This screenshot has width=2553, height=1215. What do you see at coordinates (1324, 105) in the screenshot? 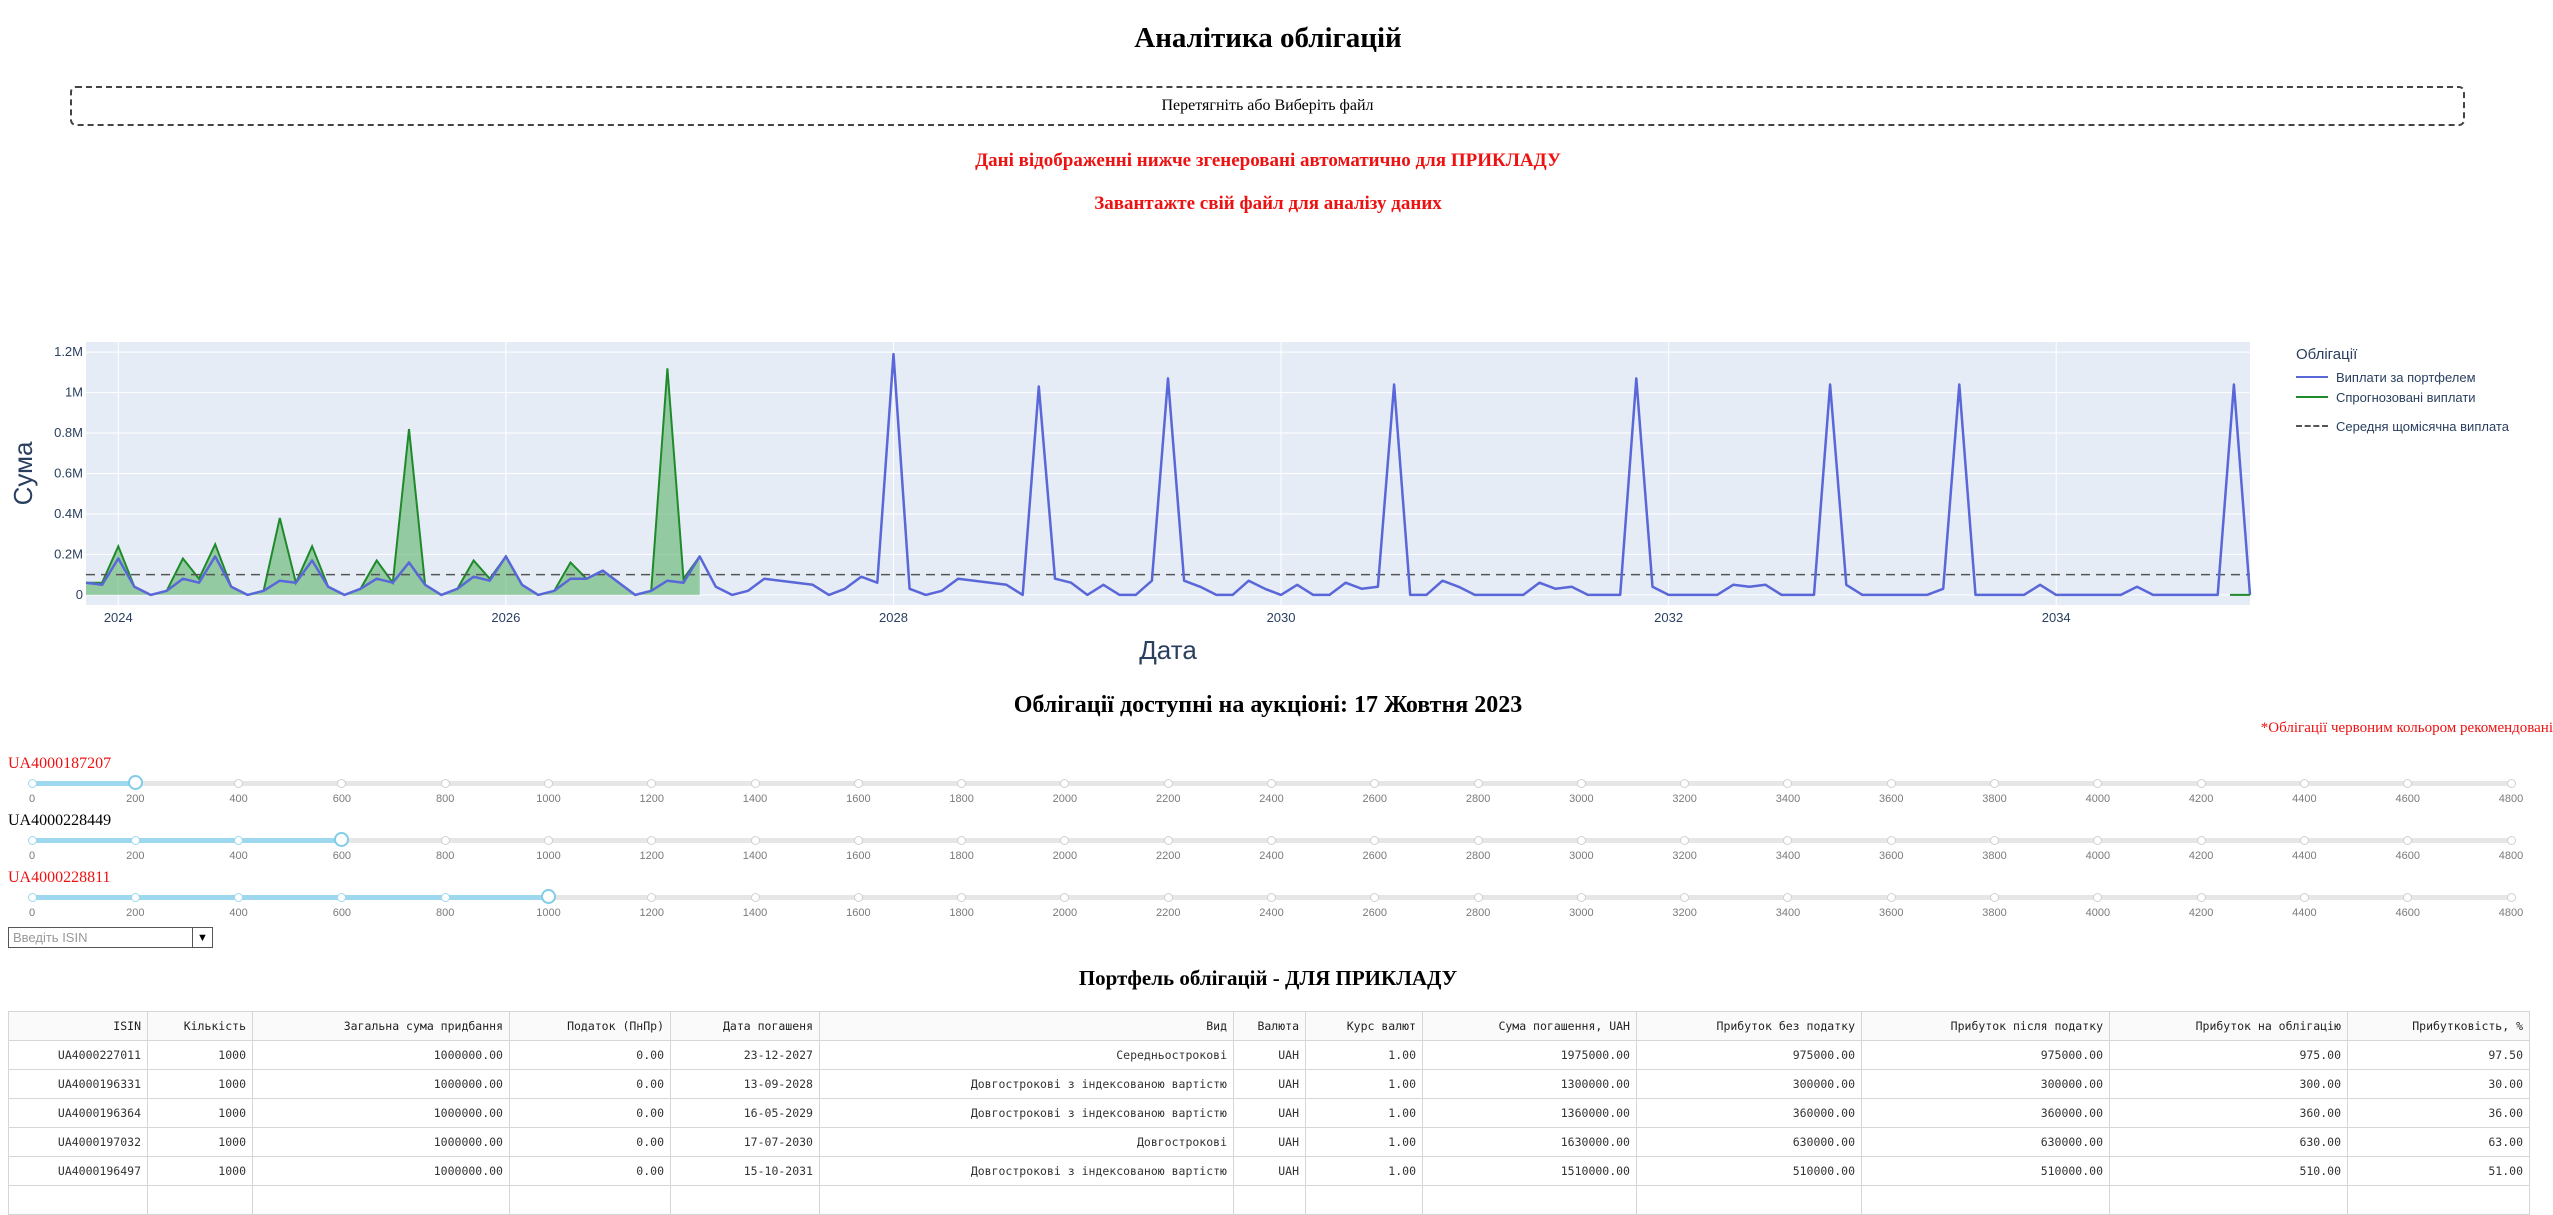
I see `upload-select-file-link: Виберіть файл` at bounding box center [1324, 105].